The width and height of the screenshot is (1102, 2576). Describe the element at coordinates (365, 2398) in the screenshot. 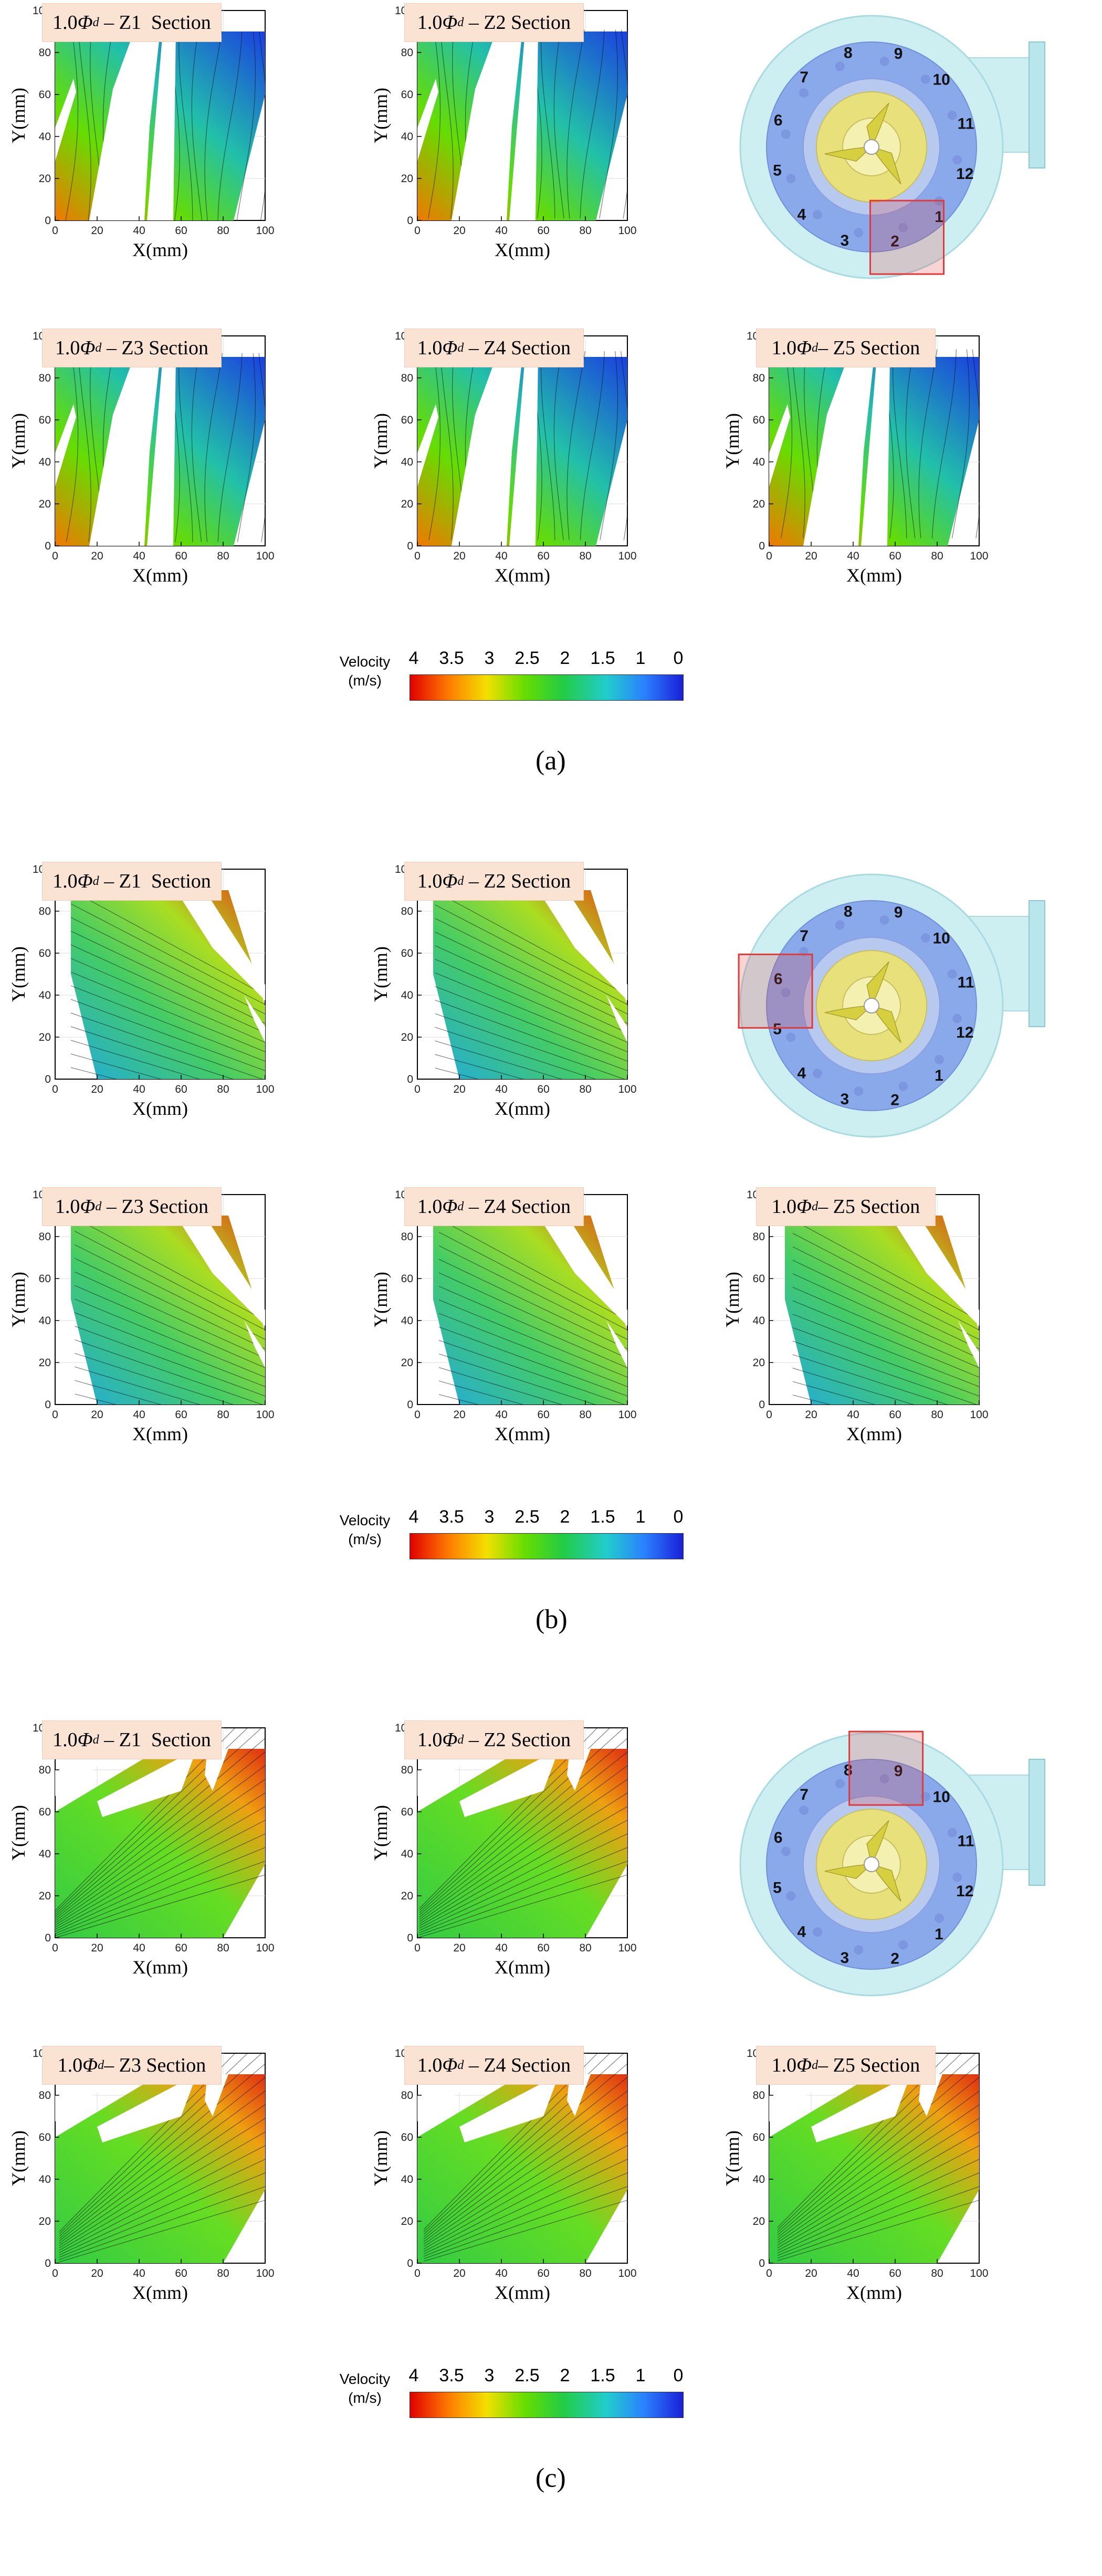

I see `legend-title-unit: (m/s)` at that location.